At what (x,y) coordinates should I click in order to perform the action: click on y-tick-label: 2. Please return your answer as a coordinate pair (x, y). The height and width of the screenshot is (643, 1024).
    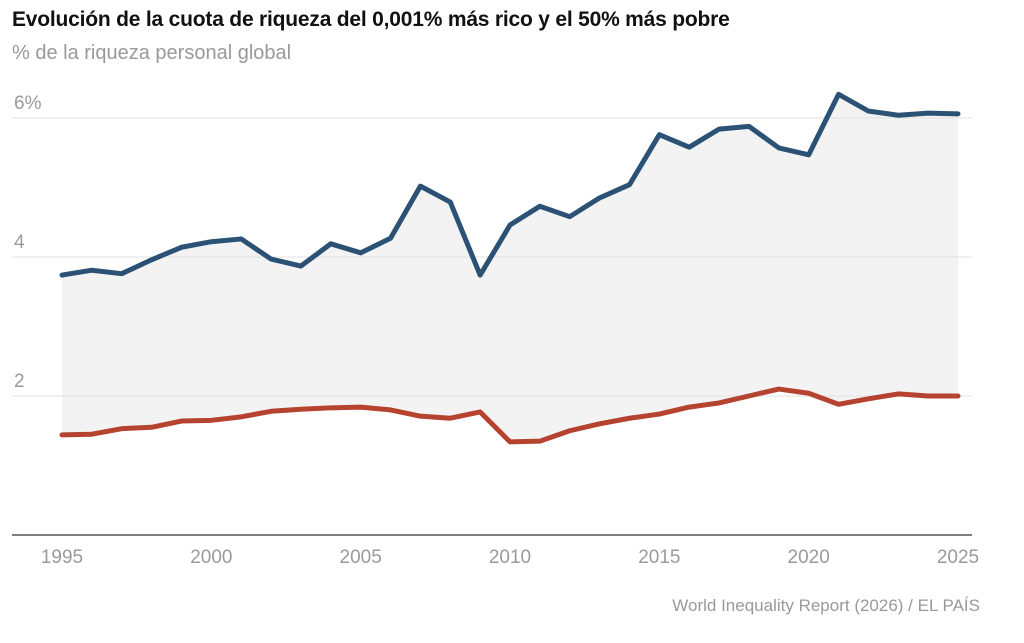
    Looking at the image, I should click on (19, 381).